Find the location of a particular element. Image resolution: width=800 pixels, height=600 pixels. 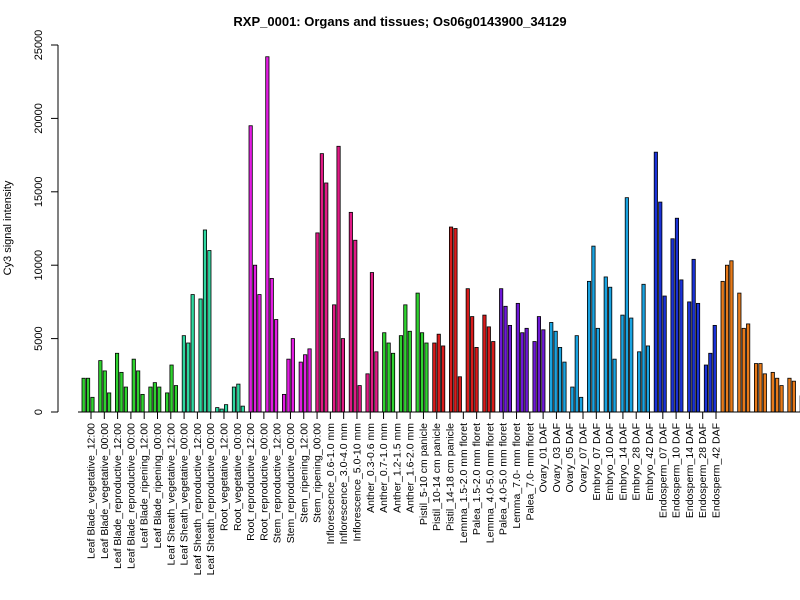

y-tick-label: 5000 is located at coordinates (39, 338).